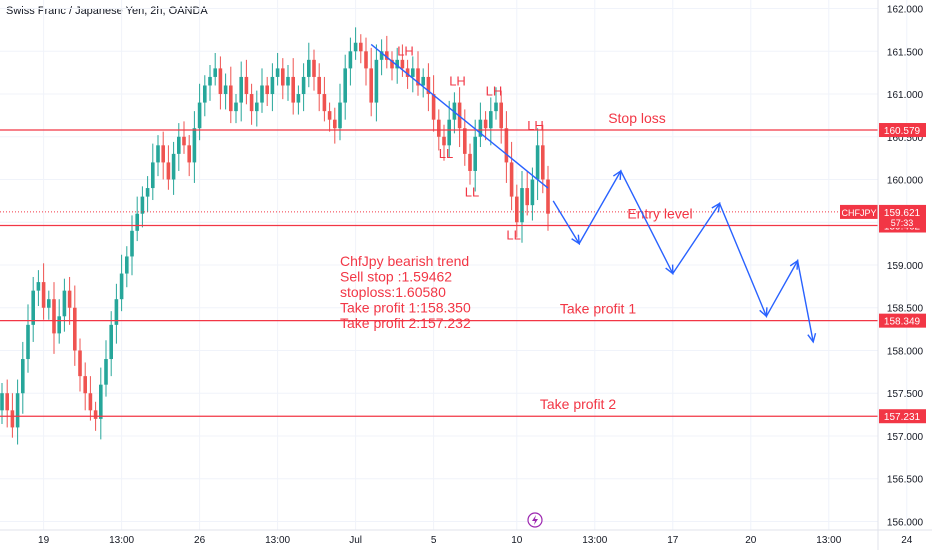 The width and height of the screenshot is (932, 550). Describe the element at coordinates (907, 540) in the screenshot. I see `time-tick-label: 24` at that location.